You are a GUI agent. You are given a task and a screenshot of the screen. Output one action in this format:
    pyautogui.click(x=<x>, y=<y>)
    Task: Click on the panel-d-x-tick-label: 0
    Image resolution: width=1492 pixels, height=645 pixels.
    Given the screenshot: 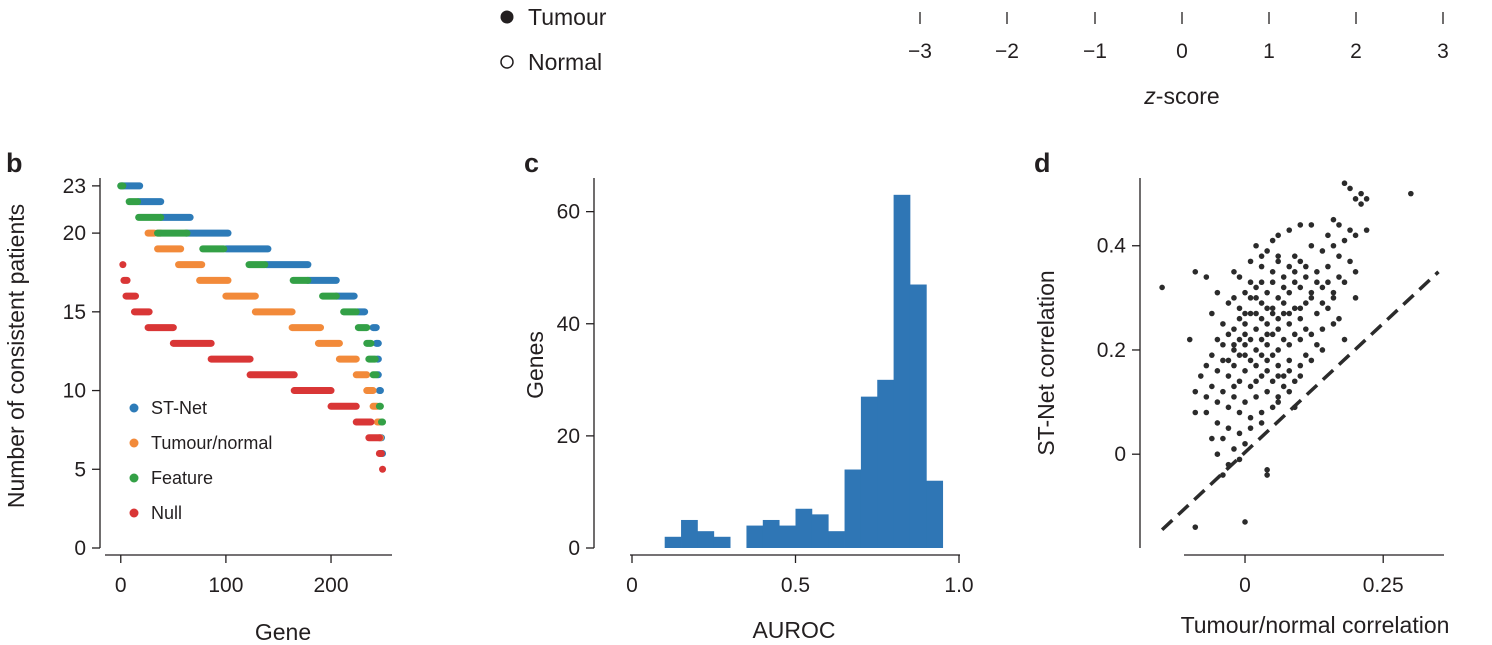 What is the action you would take?
    pyautogui.click(x=1245, y=585)
    